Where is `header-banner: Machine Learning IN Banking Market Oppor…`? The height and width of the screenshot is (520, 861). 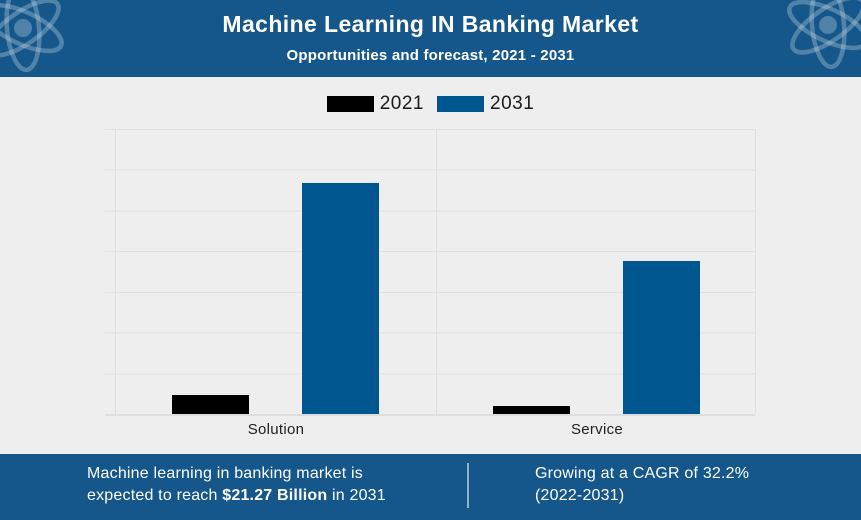
header-banner: Machine Learning IN Banking Market Oppor… is located at coordinates (430, 38).